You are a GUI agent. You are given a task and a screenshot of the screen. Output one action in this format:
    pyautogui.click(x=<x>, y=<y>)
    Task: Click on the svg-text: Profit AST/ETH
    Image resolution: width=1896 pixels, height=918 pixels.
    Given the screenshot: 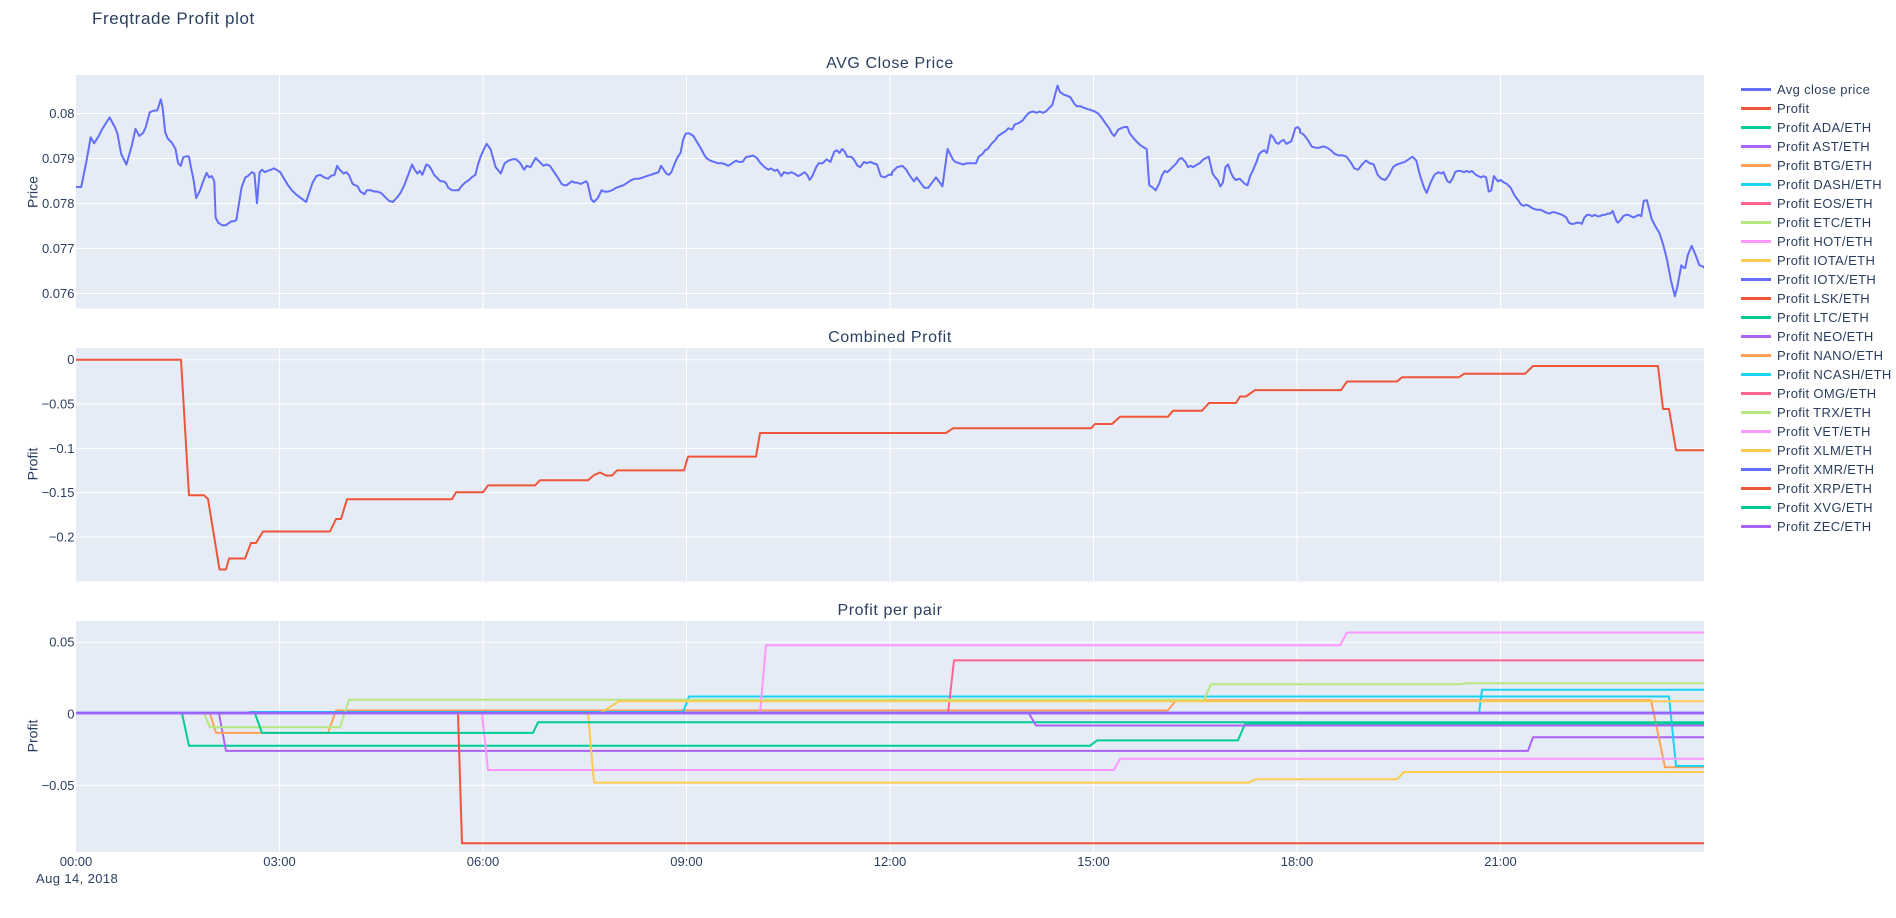 What is the action you would take?
    pyautogui.click(x=1823, y=146)
    